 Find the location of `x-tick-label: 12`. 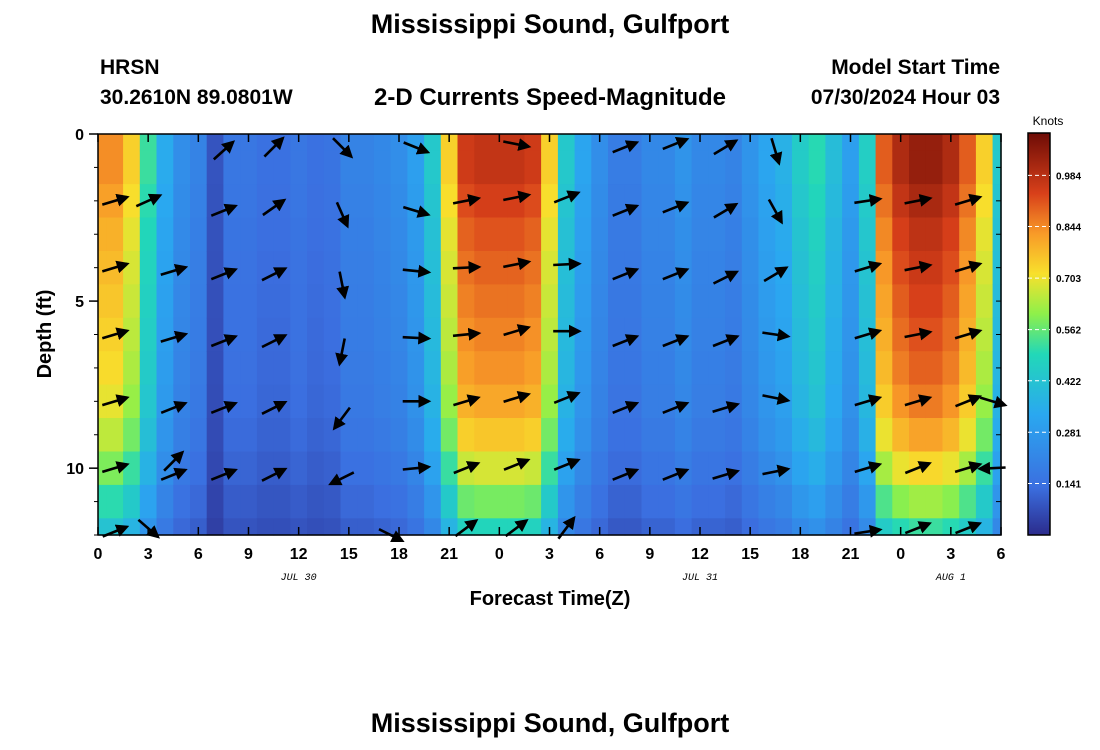

x-tick-label: 12 is located at coordinates (700, 554).